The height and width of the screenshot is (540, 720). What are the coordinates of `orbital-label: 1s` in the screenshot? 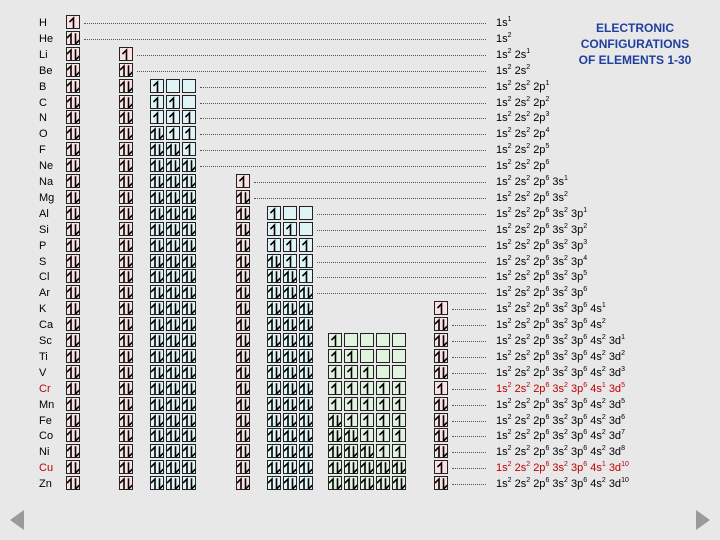 It's located at (502, 166).